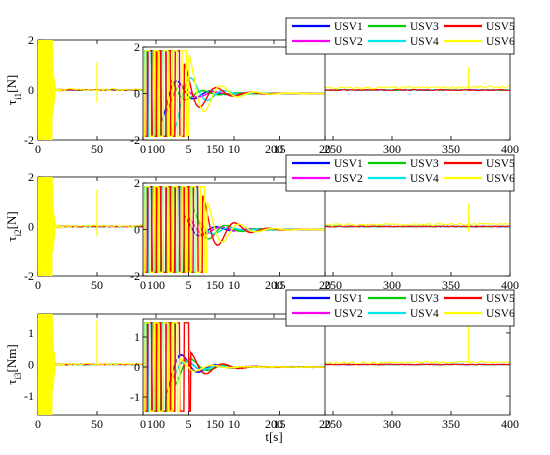 Image resolution: width=550 pixels, height=455 pixels. Describe the element at coordinates (135, 397) in the screenshot. I see `inset-y-tick-label: -1` at that location.